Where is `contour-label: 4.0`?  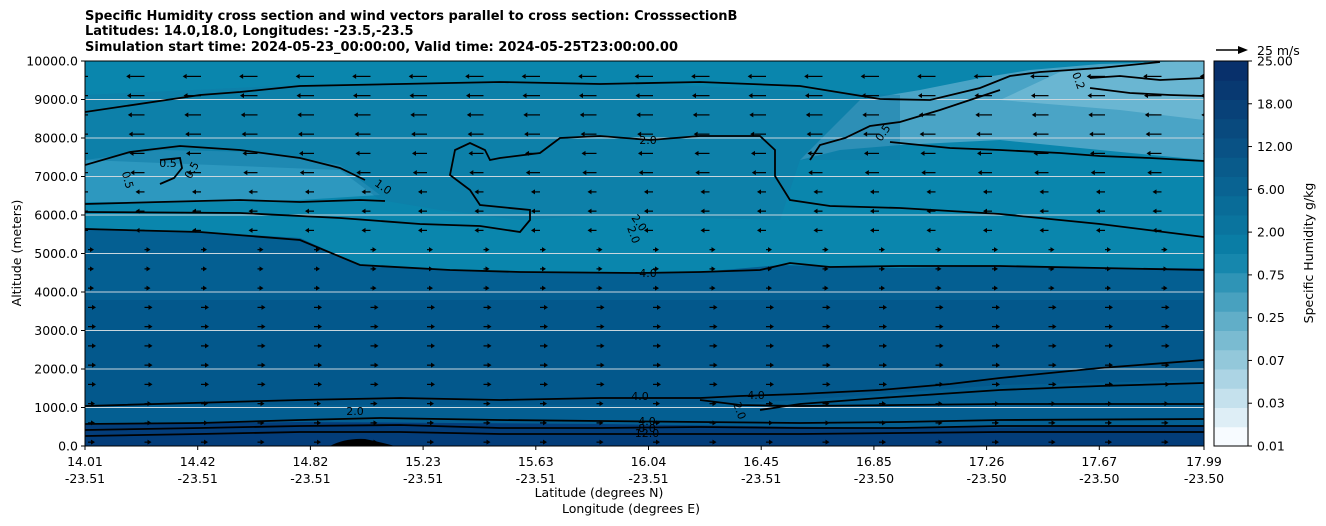 contour-label: 4.0 is located at coordinates (647, 421).